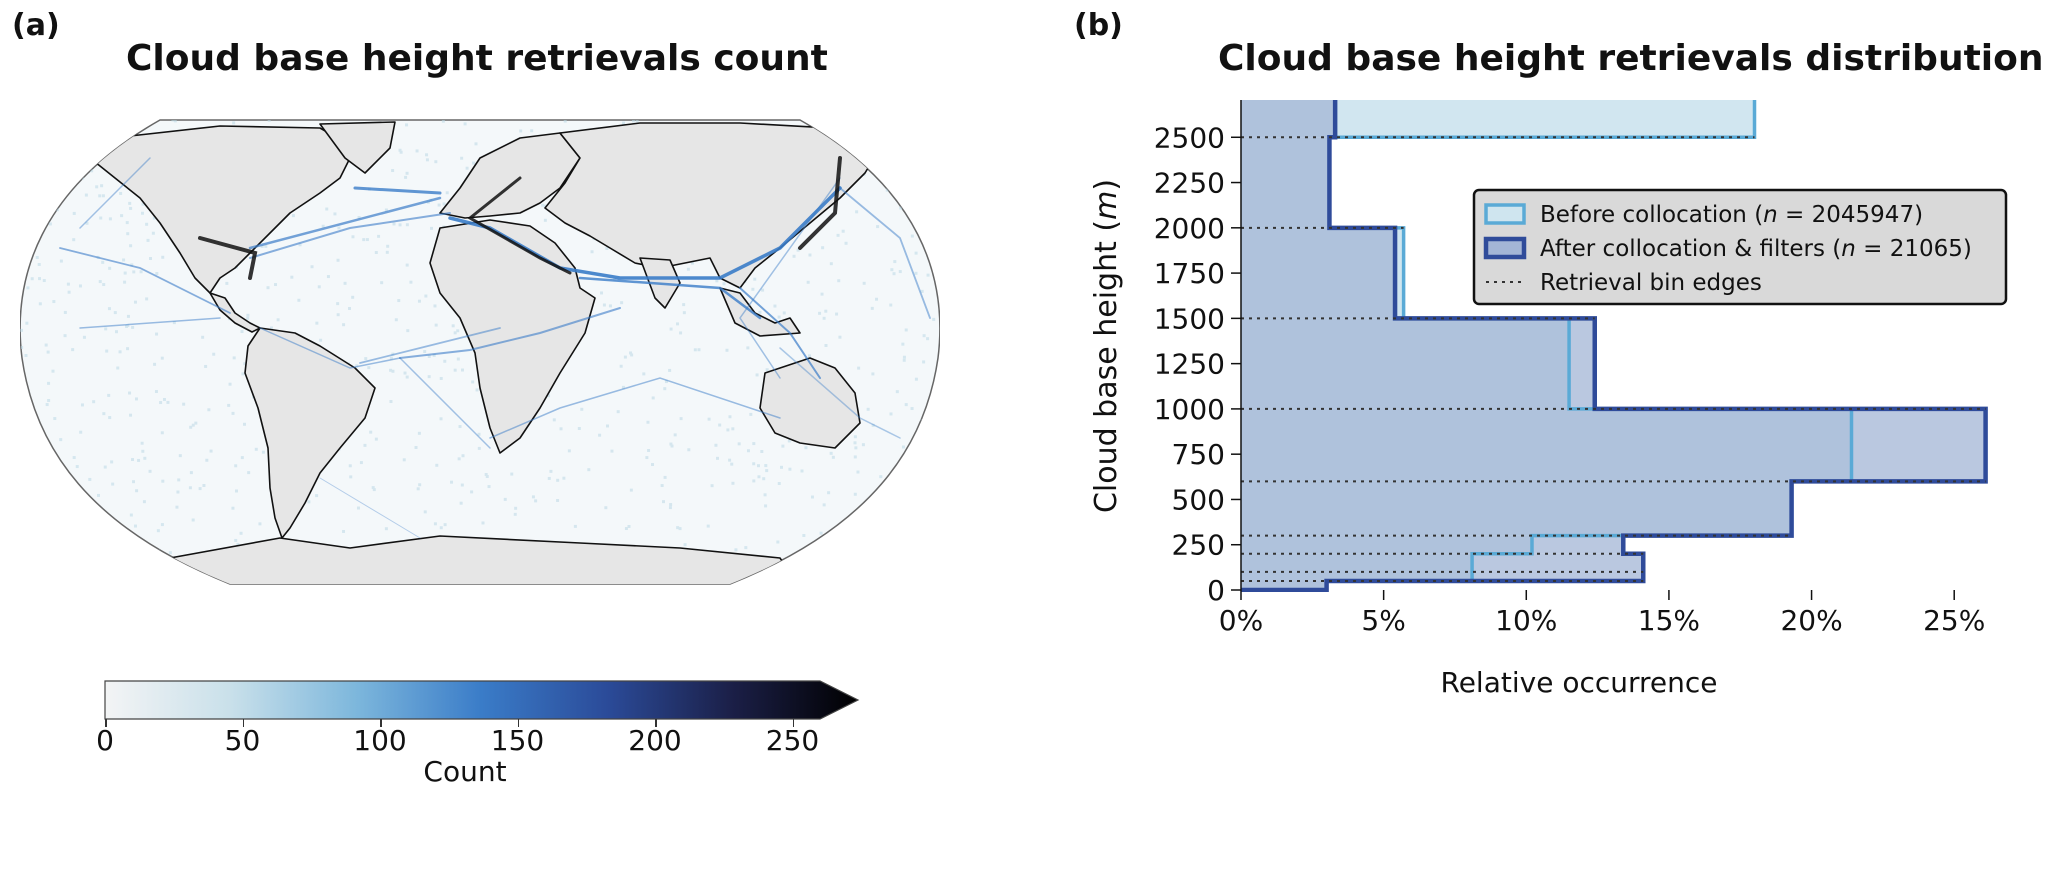  Describe the element at coordinates (1756, 249) in the screenshot. I see `legend-entry-label: After collocation & filters (n = 21065)` at that location.